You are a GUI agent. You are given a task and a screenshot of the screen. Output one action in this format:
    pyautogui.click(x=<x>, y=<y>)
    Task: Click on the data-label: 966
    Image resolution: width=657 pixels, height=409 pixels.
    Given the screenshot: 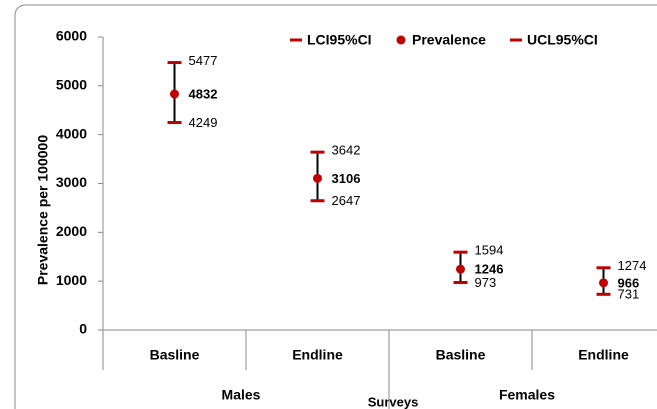 What is the action you would take?
    pyautogui.click(x=629, y=282)
    